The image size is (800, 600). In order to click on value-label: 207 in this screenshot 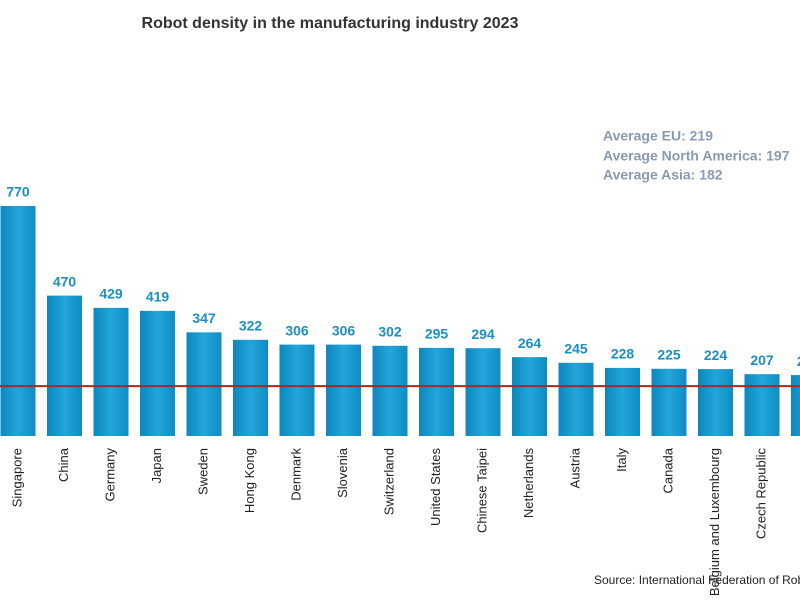, I will do `click(762, 360)`.